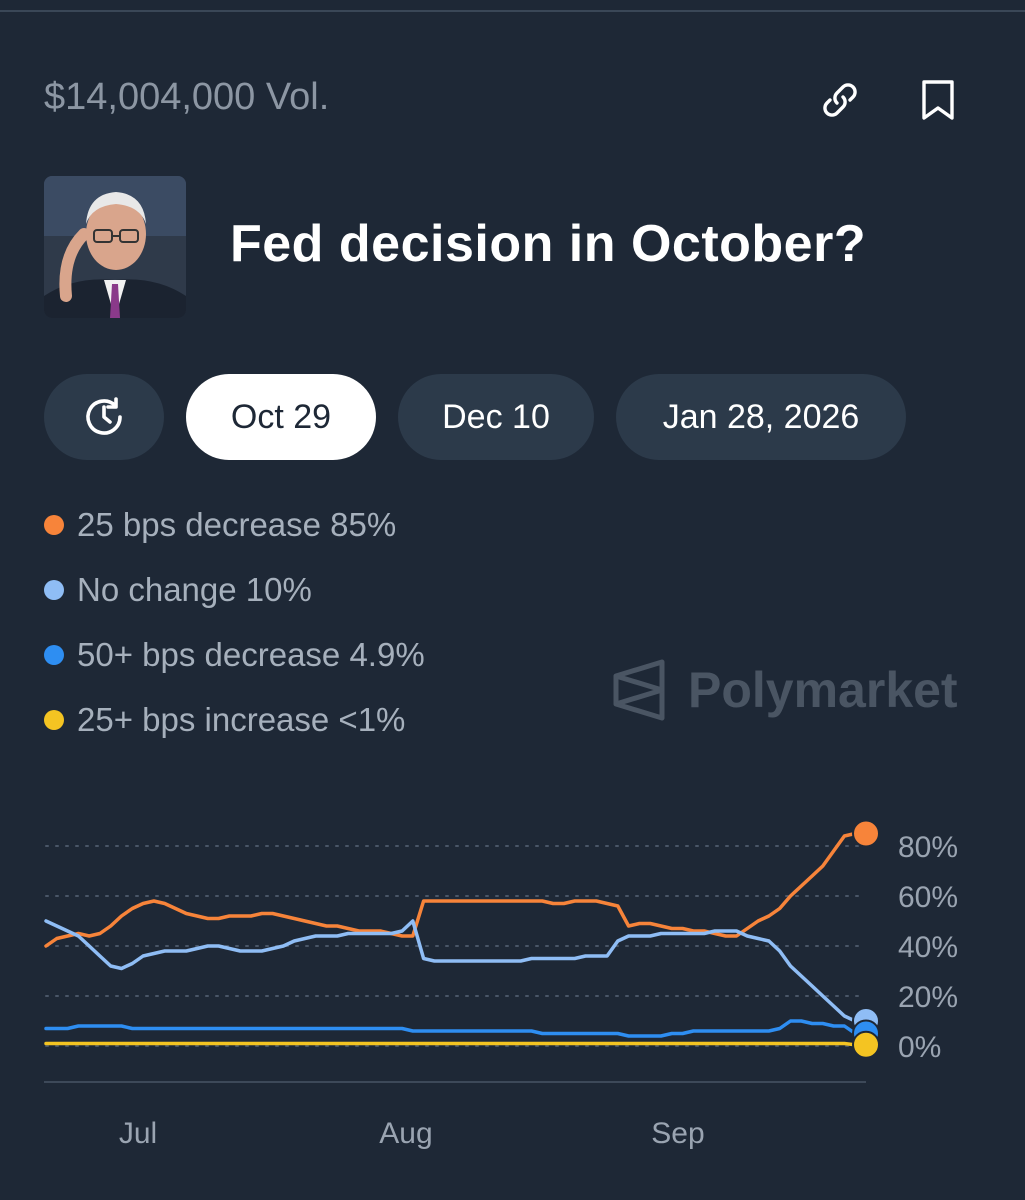  I want to click on tab-jan-28-2026: Jan 28, 2026, so click(761, 417).